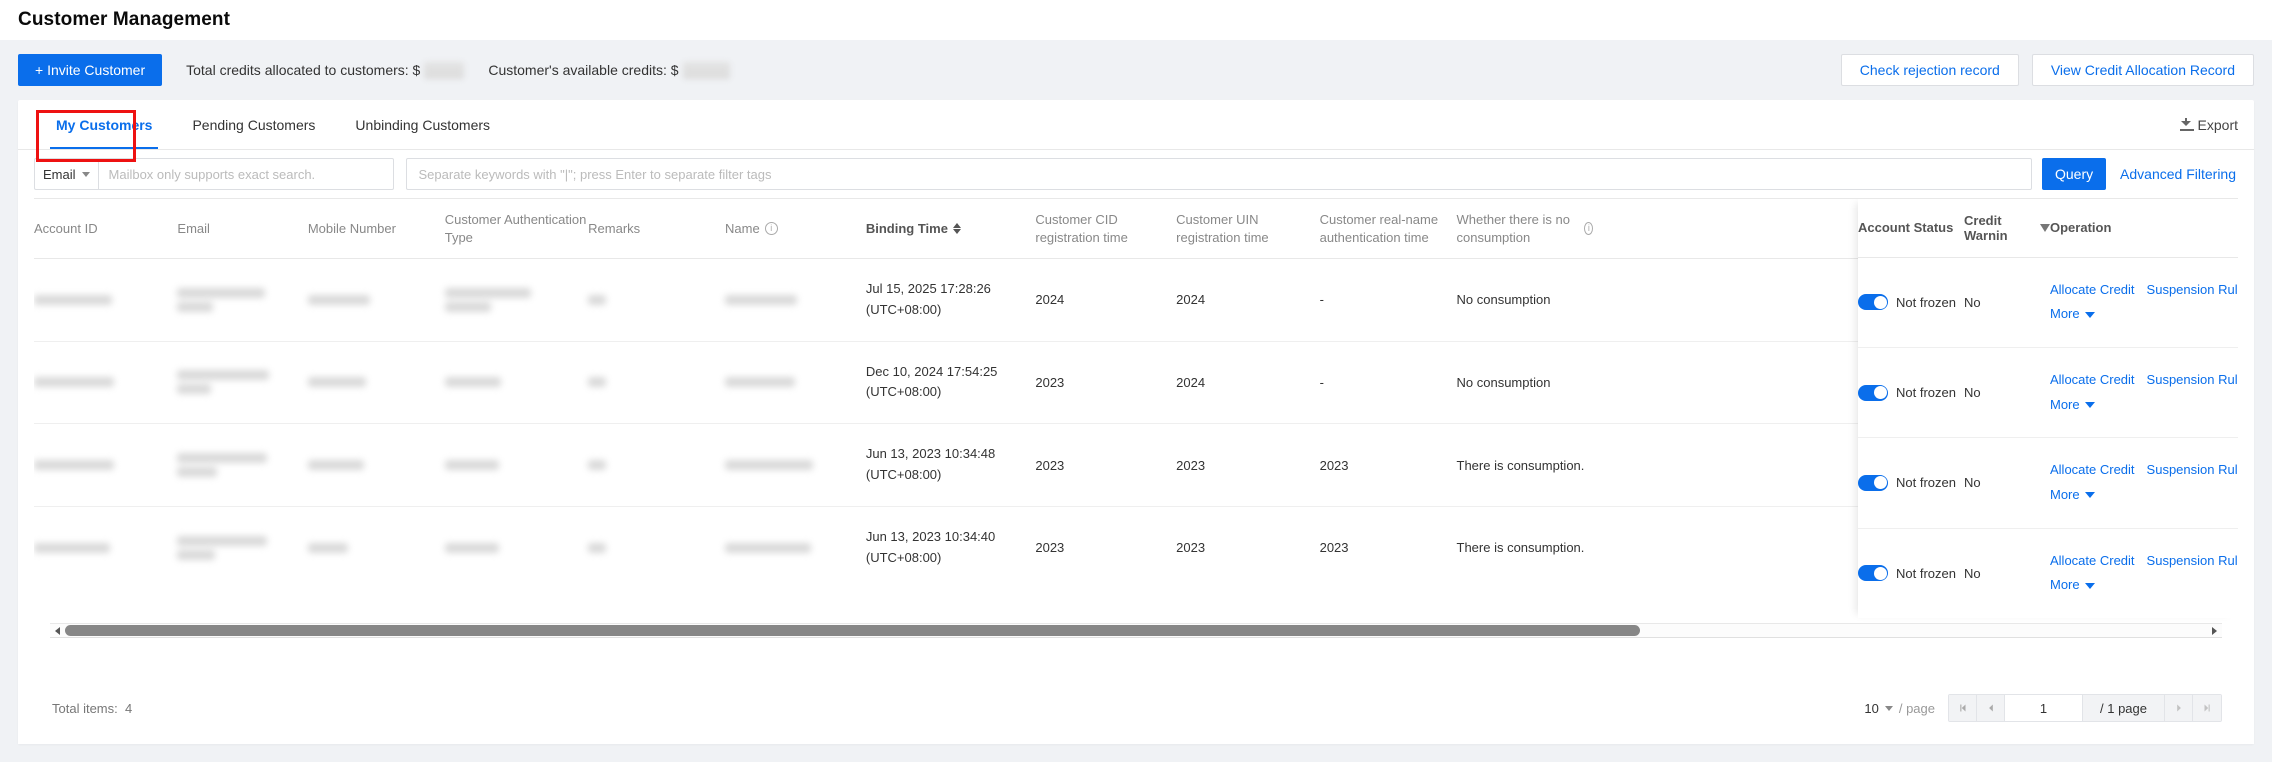 The image size is (2272, 762). Describe the element at coordinates (1106, 383) in the screenshot. I see `cell-cid-time: 2023` at that location.